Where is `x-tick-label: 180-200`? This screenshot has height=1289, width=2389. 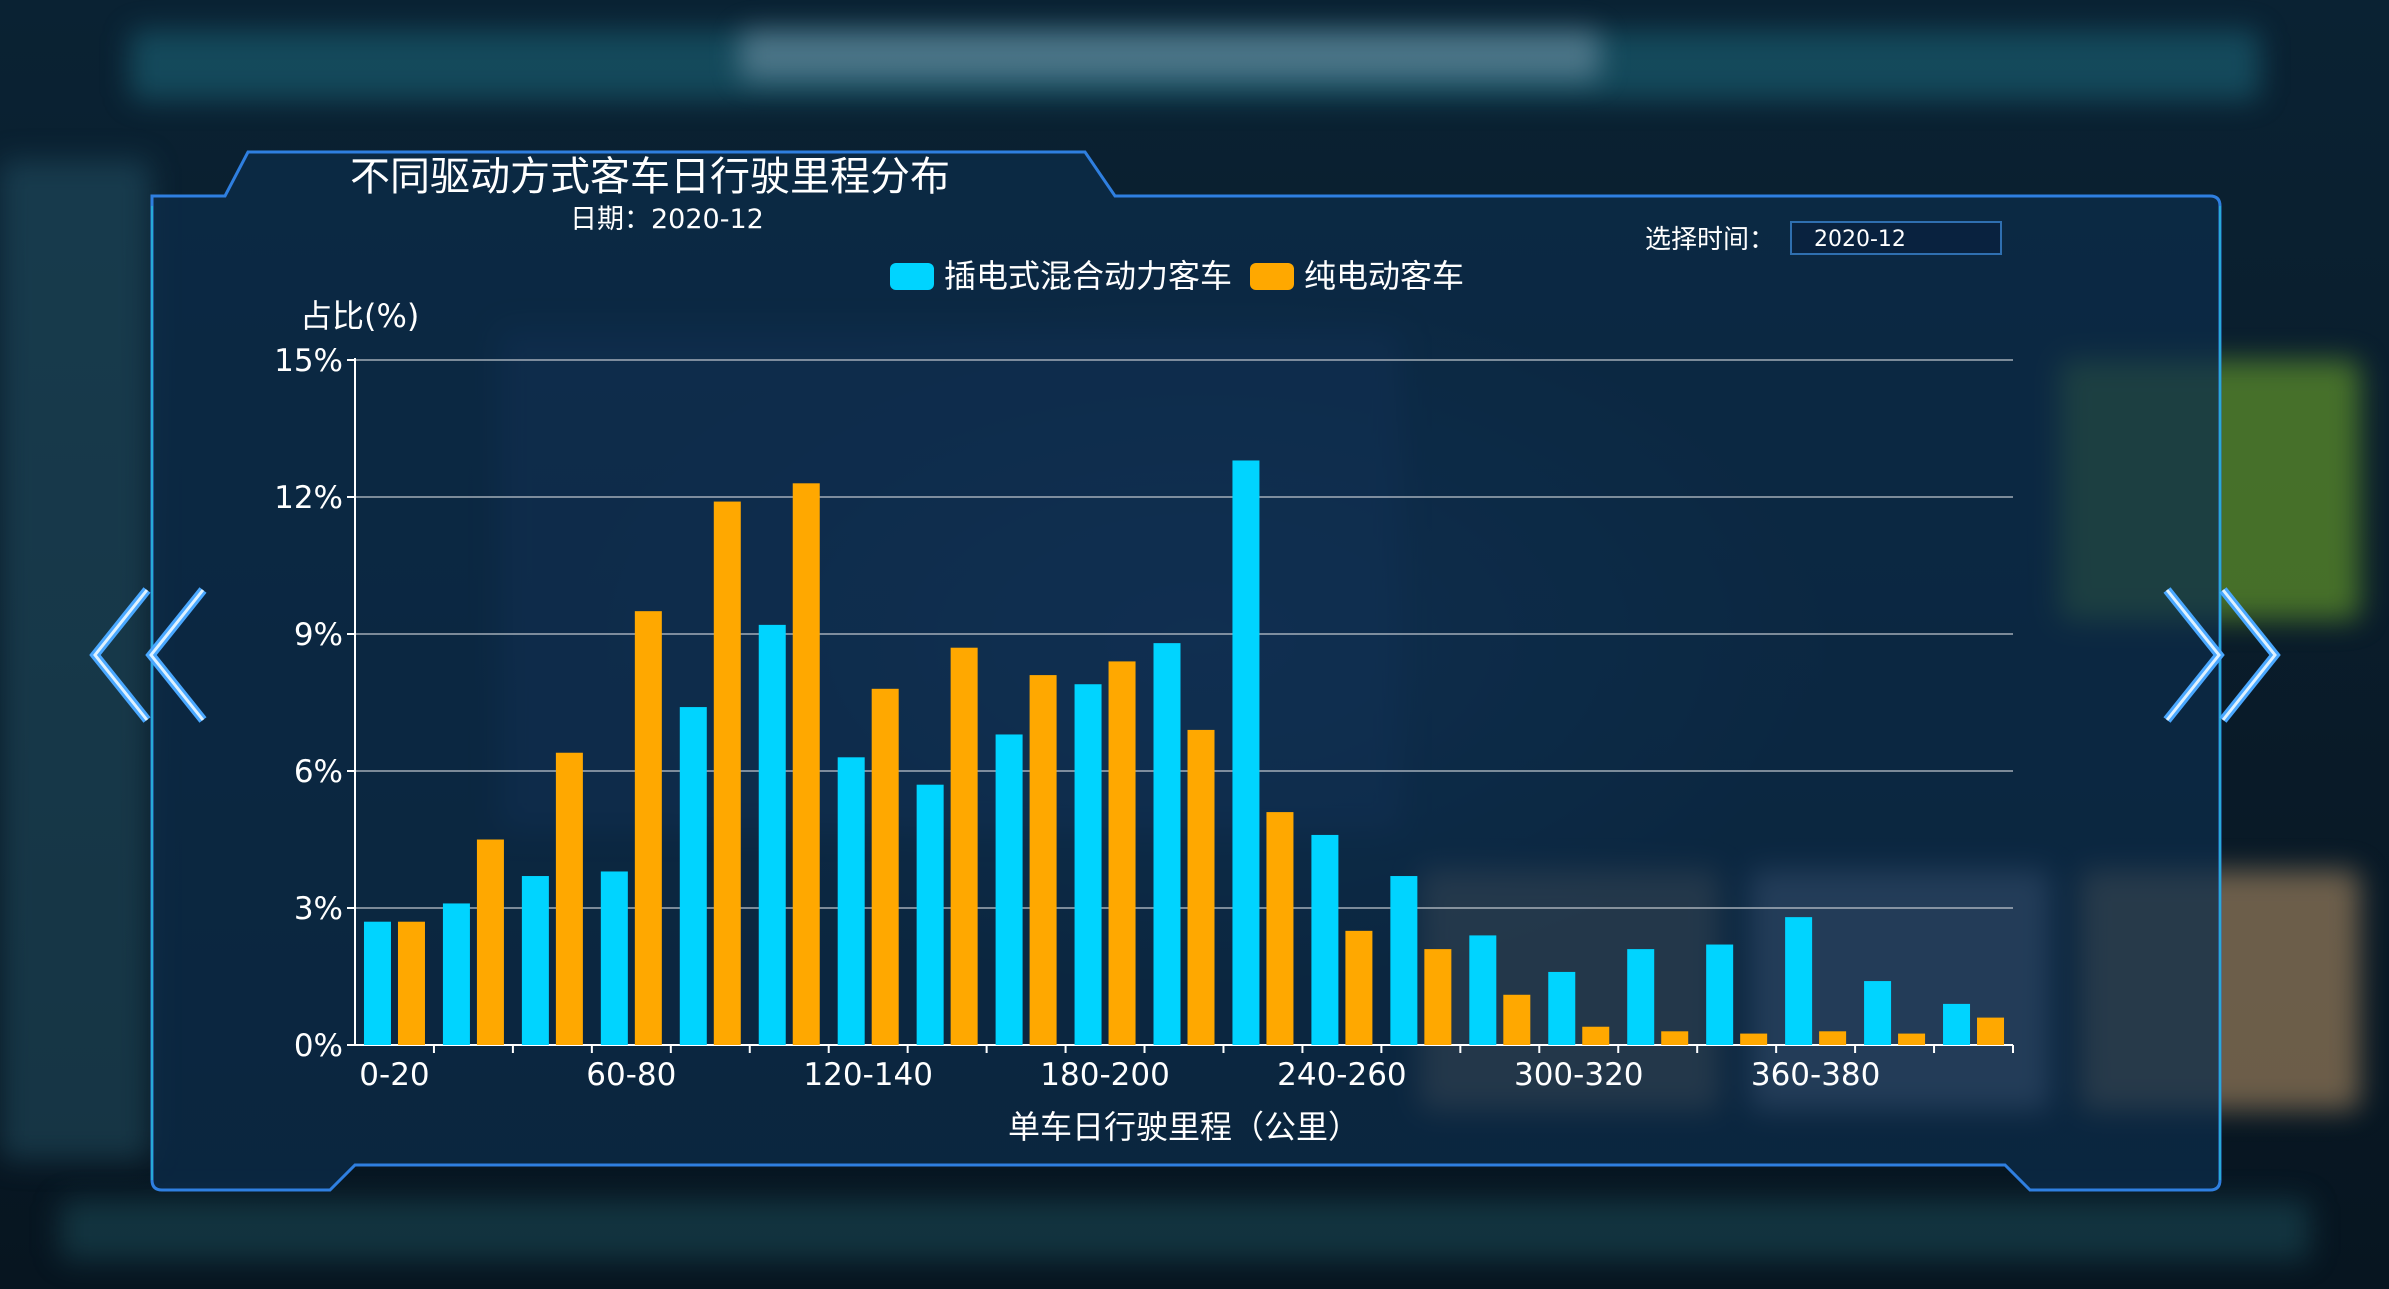
x-tick-label: 180-200 is located at coordinates (1105, 1075).